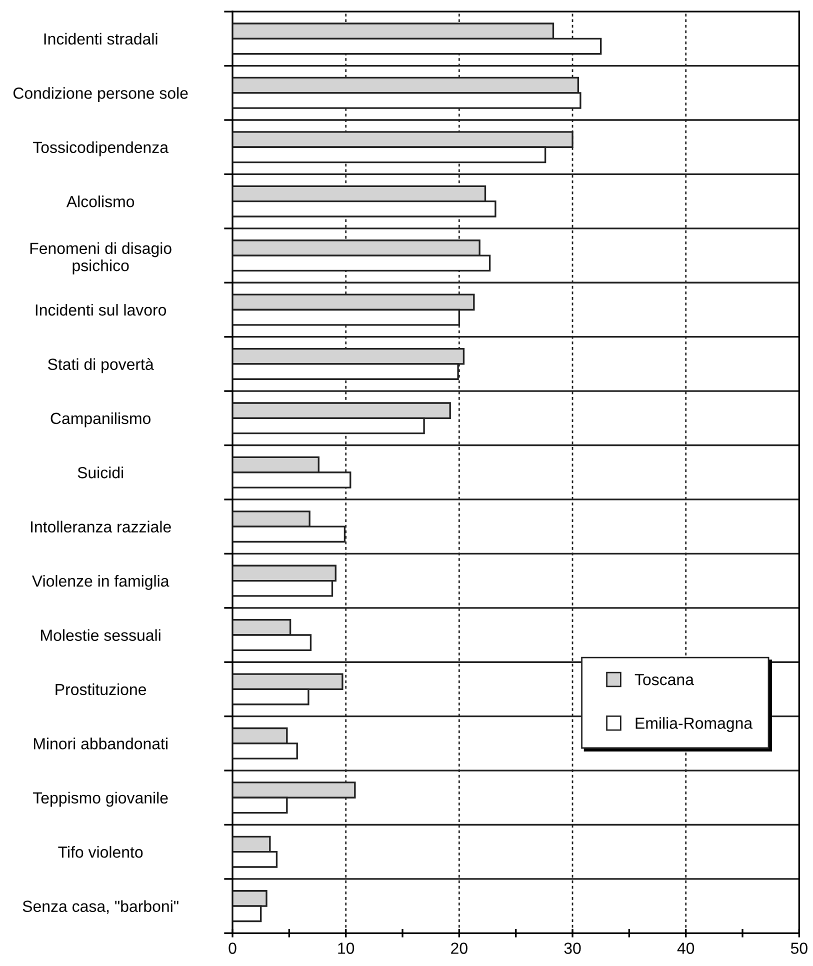 This screenshot has height=966, width=813. Describe the element at coordinates (100, 799) in the screenshot. I see `y-tick-label: Teppismo giovanile` at that location.